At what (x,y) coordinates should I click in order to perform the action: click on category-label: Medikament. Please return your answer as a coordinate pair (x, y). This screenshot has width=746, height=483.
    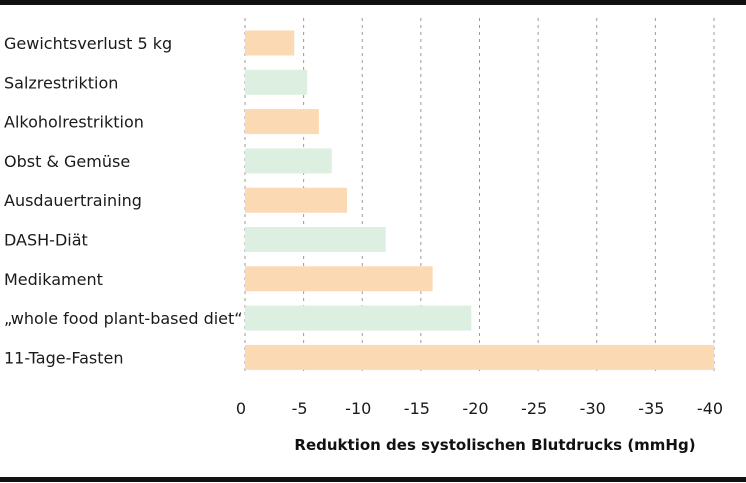
    Looking at the image, I should click on (53, 279).